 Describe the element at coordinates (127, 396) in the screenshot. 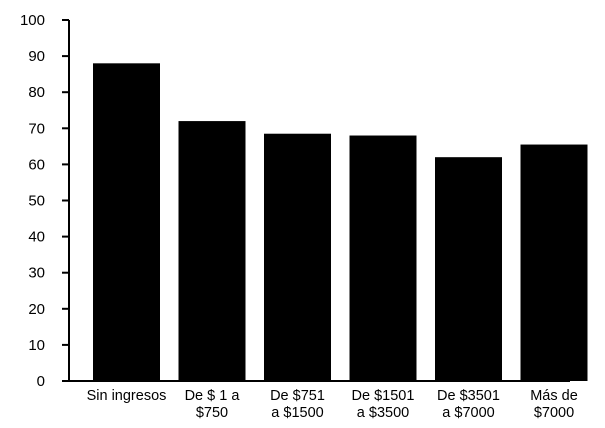

I see `x-category-label: Sin ingresos` at that location.